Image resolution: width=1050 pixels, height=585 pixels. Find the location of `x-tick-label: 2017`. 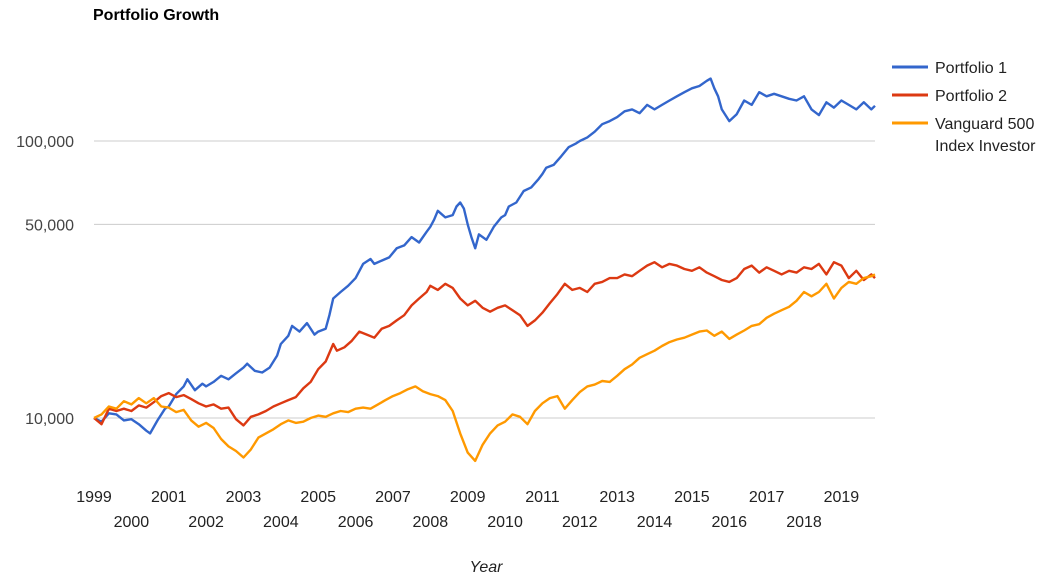

x-tick-label: 2017 is located at coordinates (767, 497).